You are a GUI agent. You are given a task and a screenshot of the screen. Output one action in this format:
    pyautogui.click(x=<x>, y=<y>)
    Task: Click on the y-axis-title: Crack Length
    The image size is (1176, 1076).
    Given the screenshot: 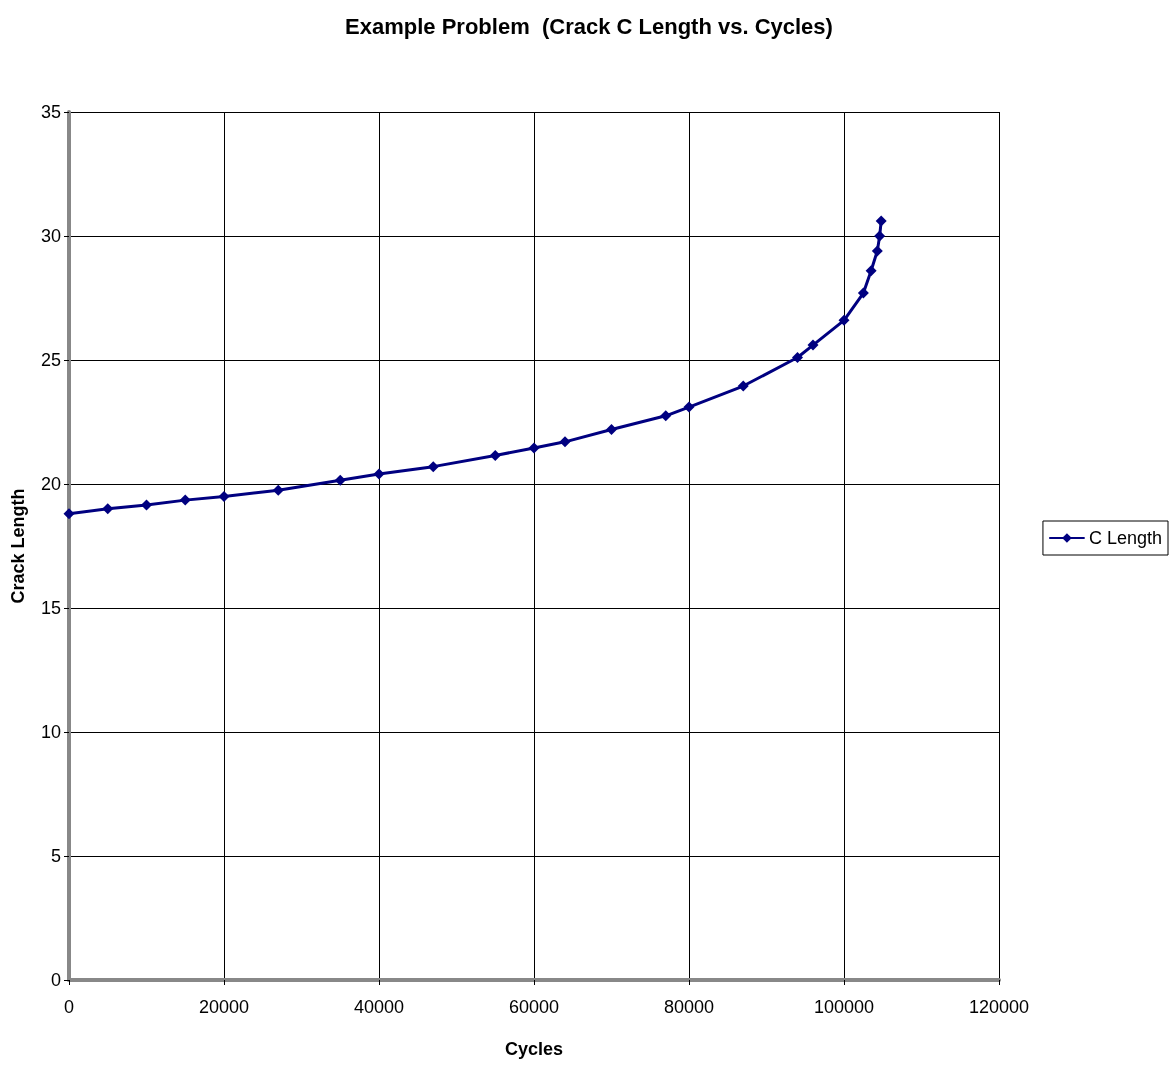 What is the action you would take?
    pyautogui.click(x=18, y=546)
    